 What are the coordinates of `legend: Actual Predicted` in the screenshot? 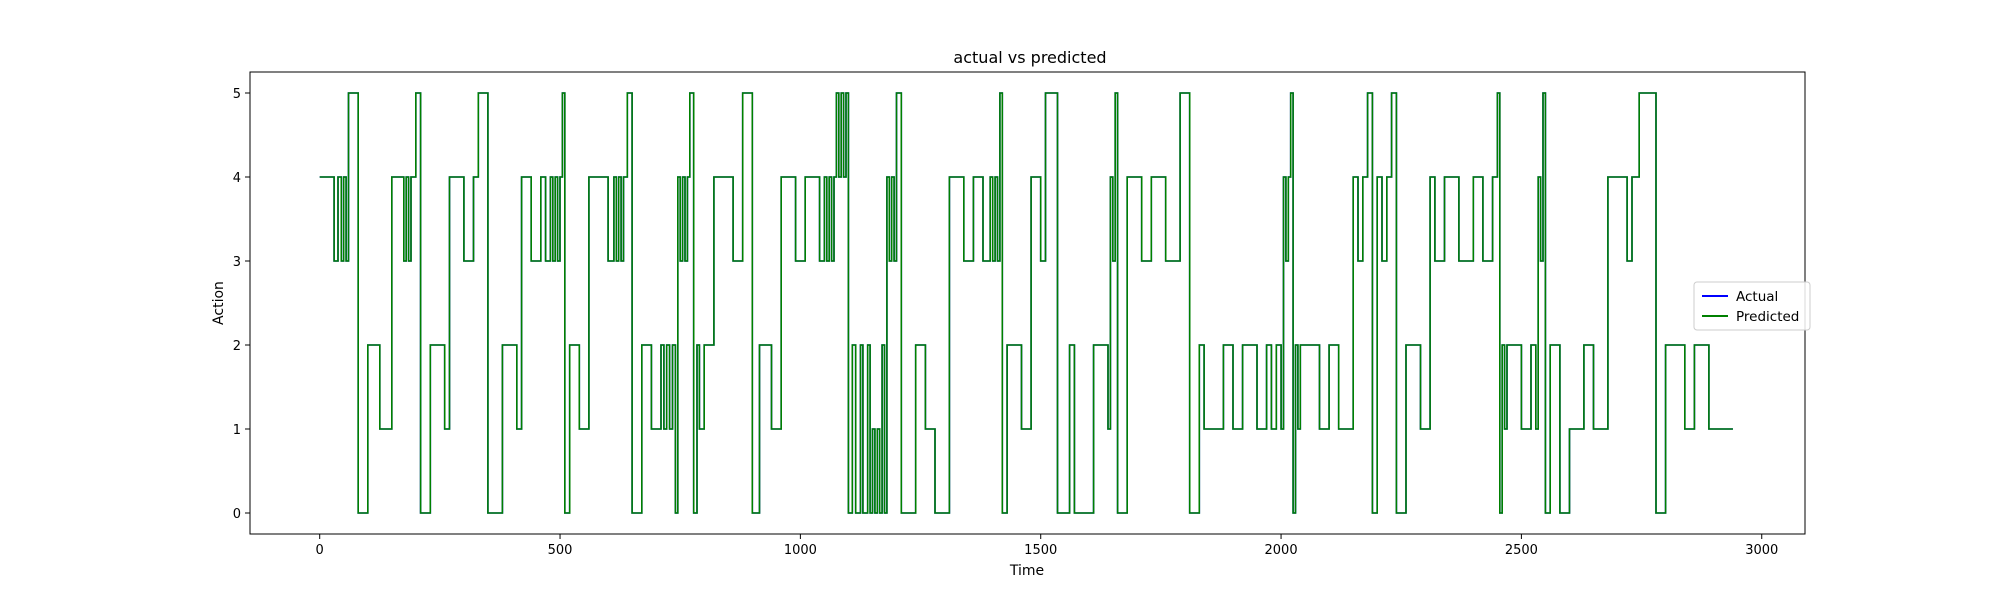 It's located at (1752, 306).